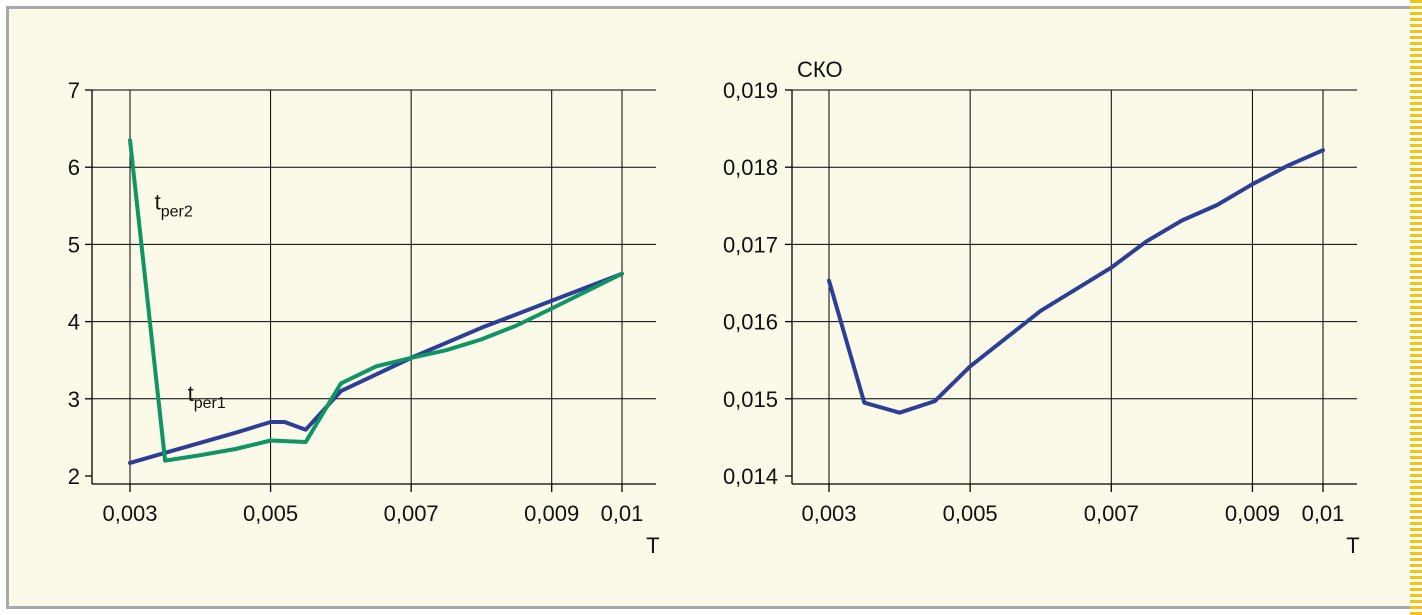 Image resolution: width=1422 pixels, height=615 pixels. I want to click on y-tick-label: 2, so click(74, 476).